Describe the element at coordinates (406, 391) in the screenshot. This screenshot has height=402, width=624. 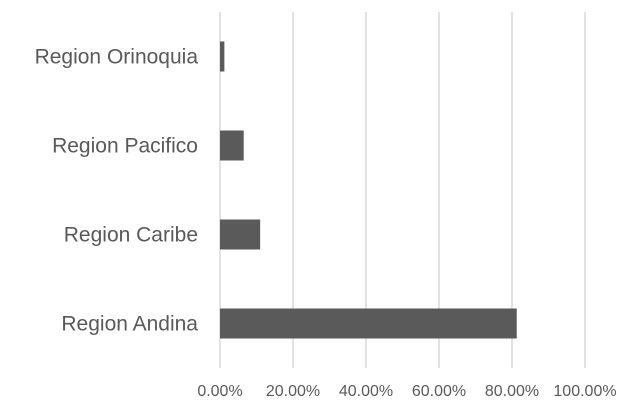
I see `x-tick-labels: 0.00% 20.00% 40.00% 60.00% 80.00% 100.00%` at that location.